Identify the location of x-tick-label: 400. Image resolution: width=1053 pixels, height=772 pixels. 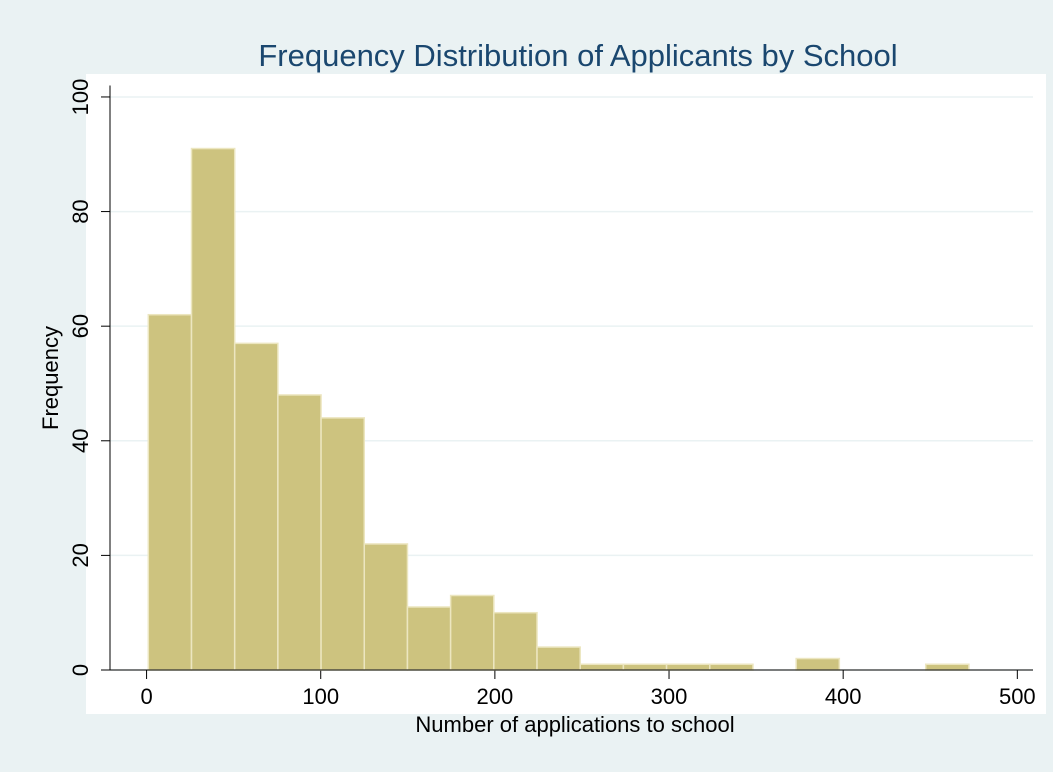
(843, 696).